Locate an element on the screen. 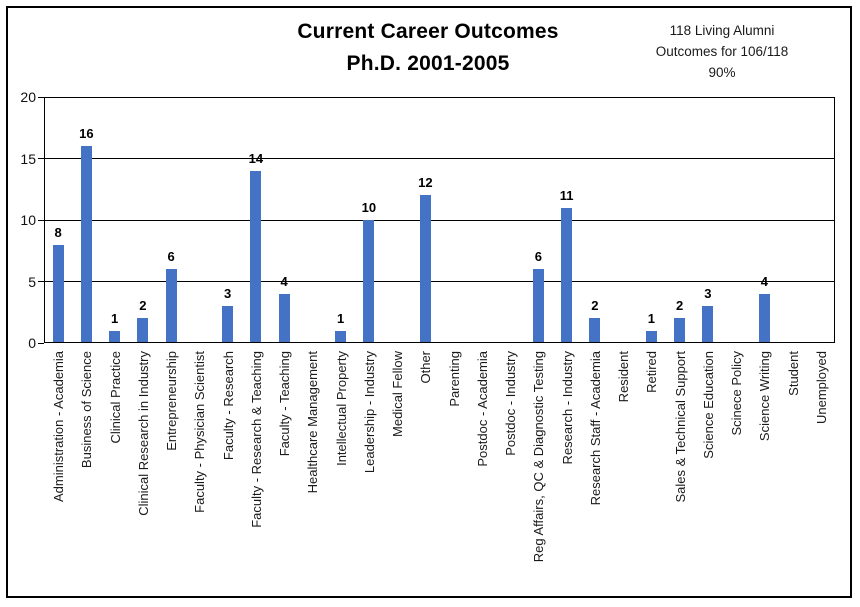 Image resolution: width=860 pixels, height=607 pixels. category-label: Faculty - Research is located at coordinates (228, 406).